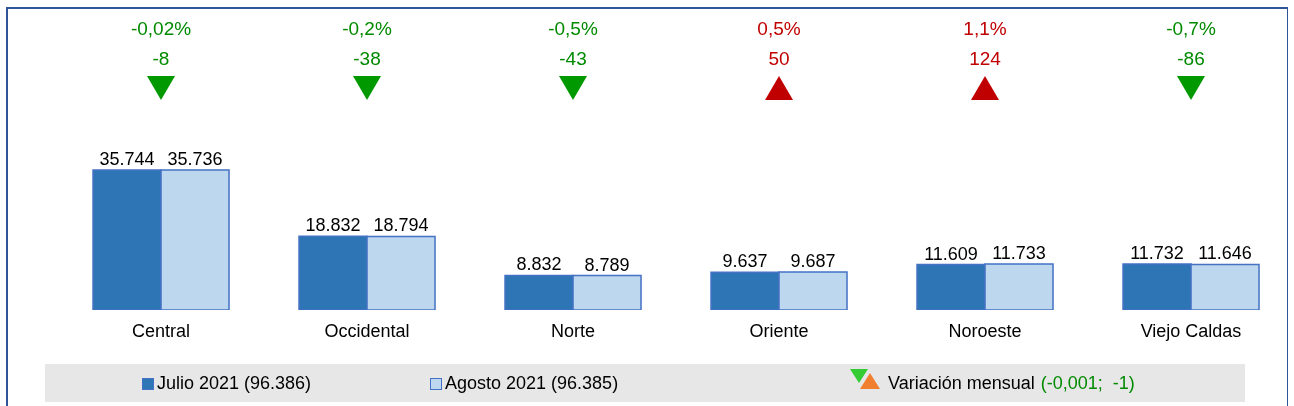 This screenshot has height=406, width=1294. Describe the element at coordinates (195, 159) in the screenshot. I see `data-label: 35.736` at that location.